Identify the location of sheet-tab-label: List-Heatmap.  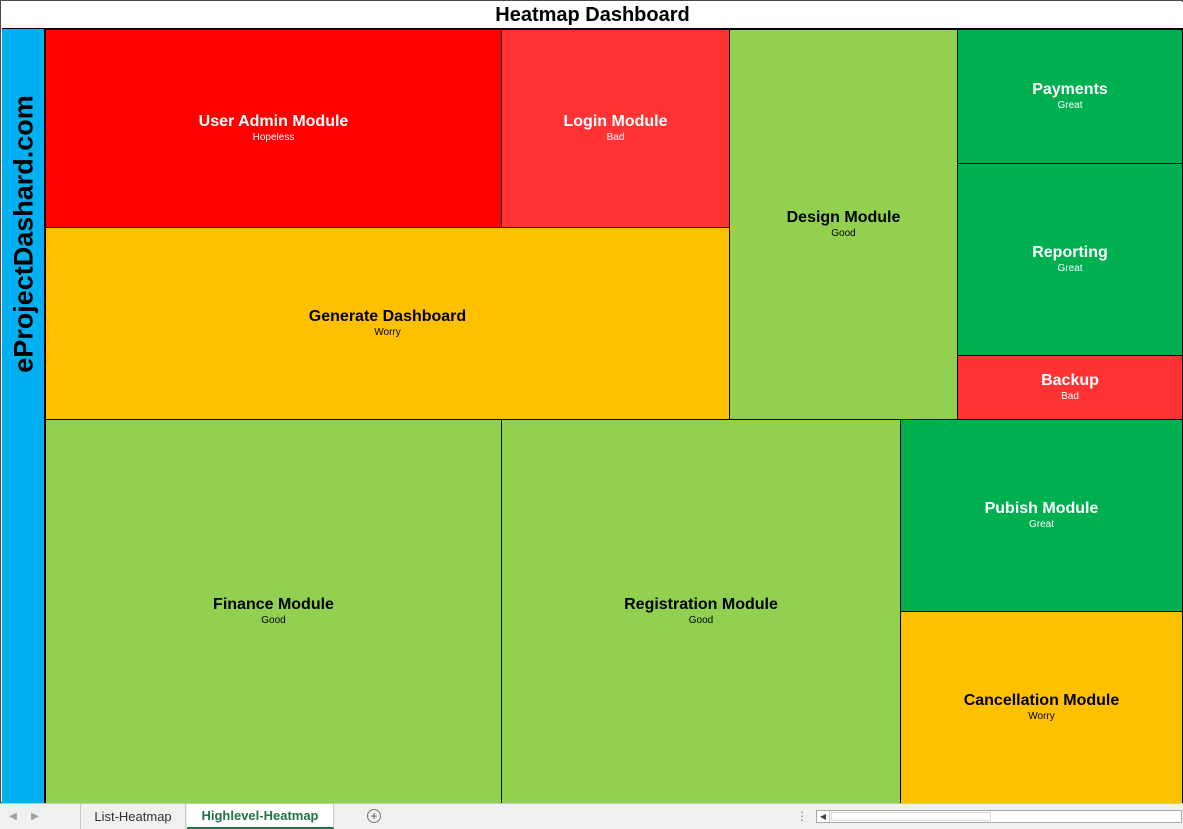
(133, 816).